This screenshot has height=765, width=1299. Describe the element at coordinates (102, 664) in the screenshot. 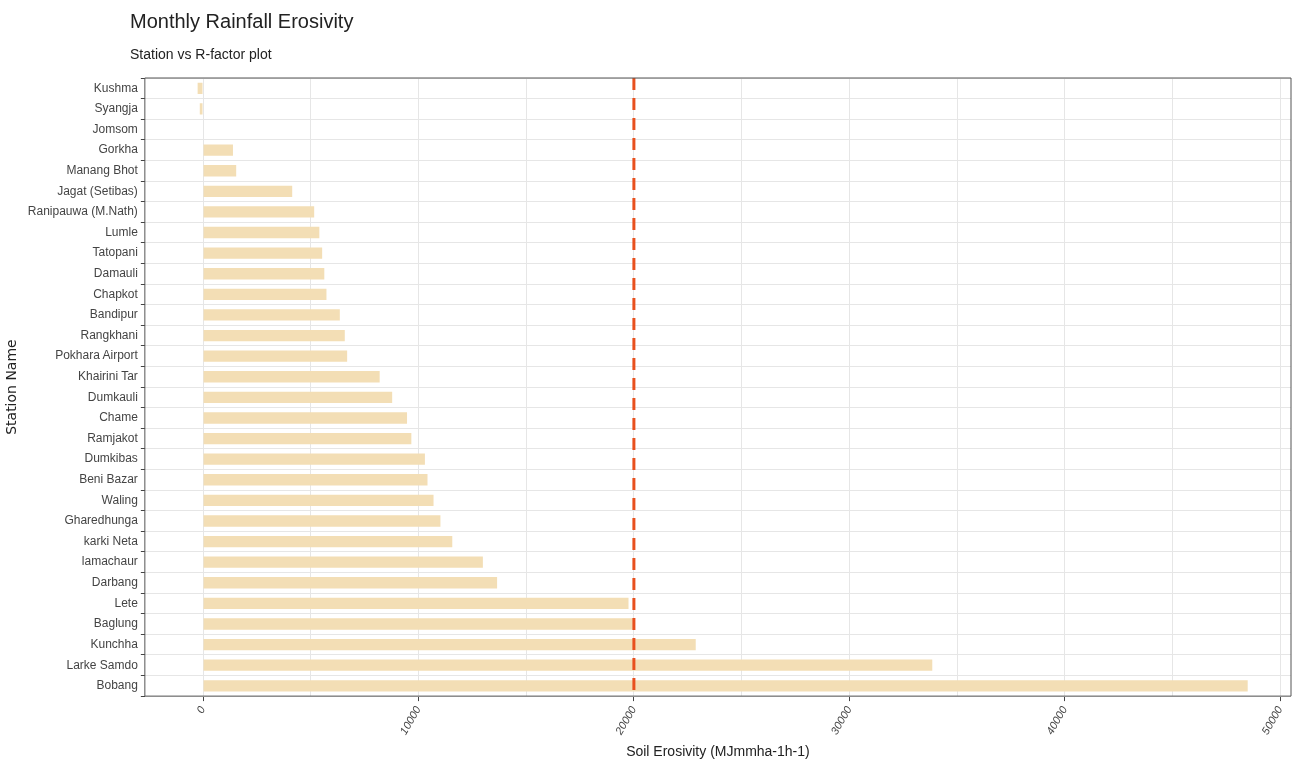

I see `y-tick-label: Larke Samdo` at that location.